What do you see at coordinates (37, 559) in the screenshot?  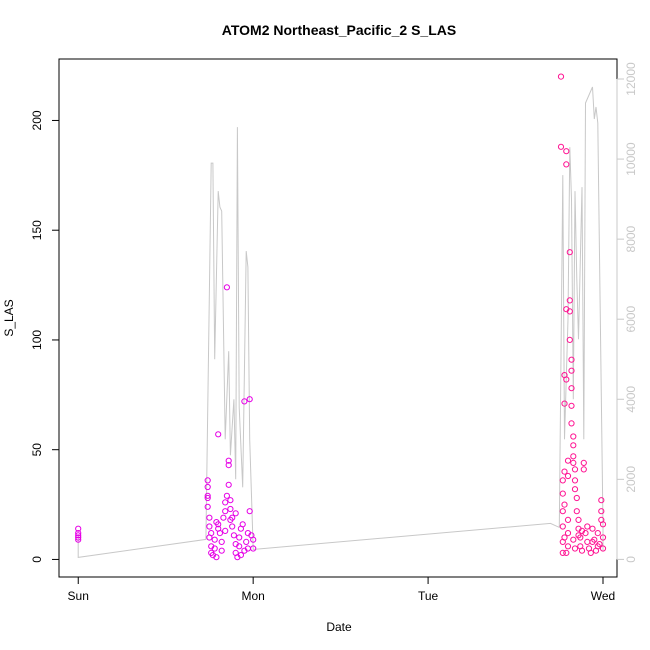 I see `y-tick-label: 0` at bounding box center [37, 559].